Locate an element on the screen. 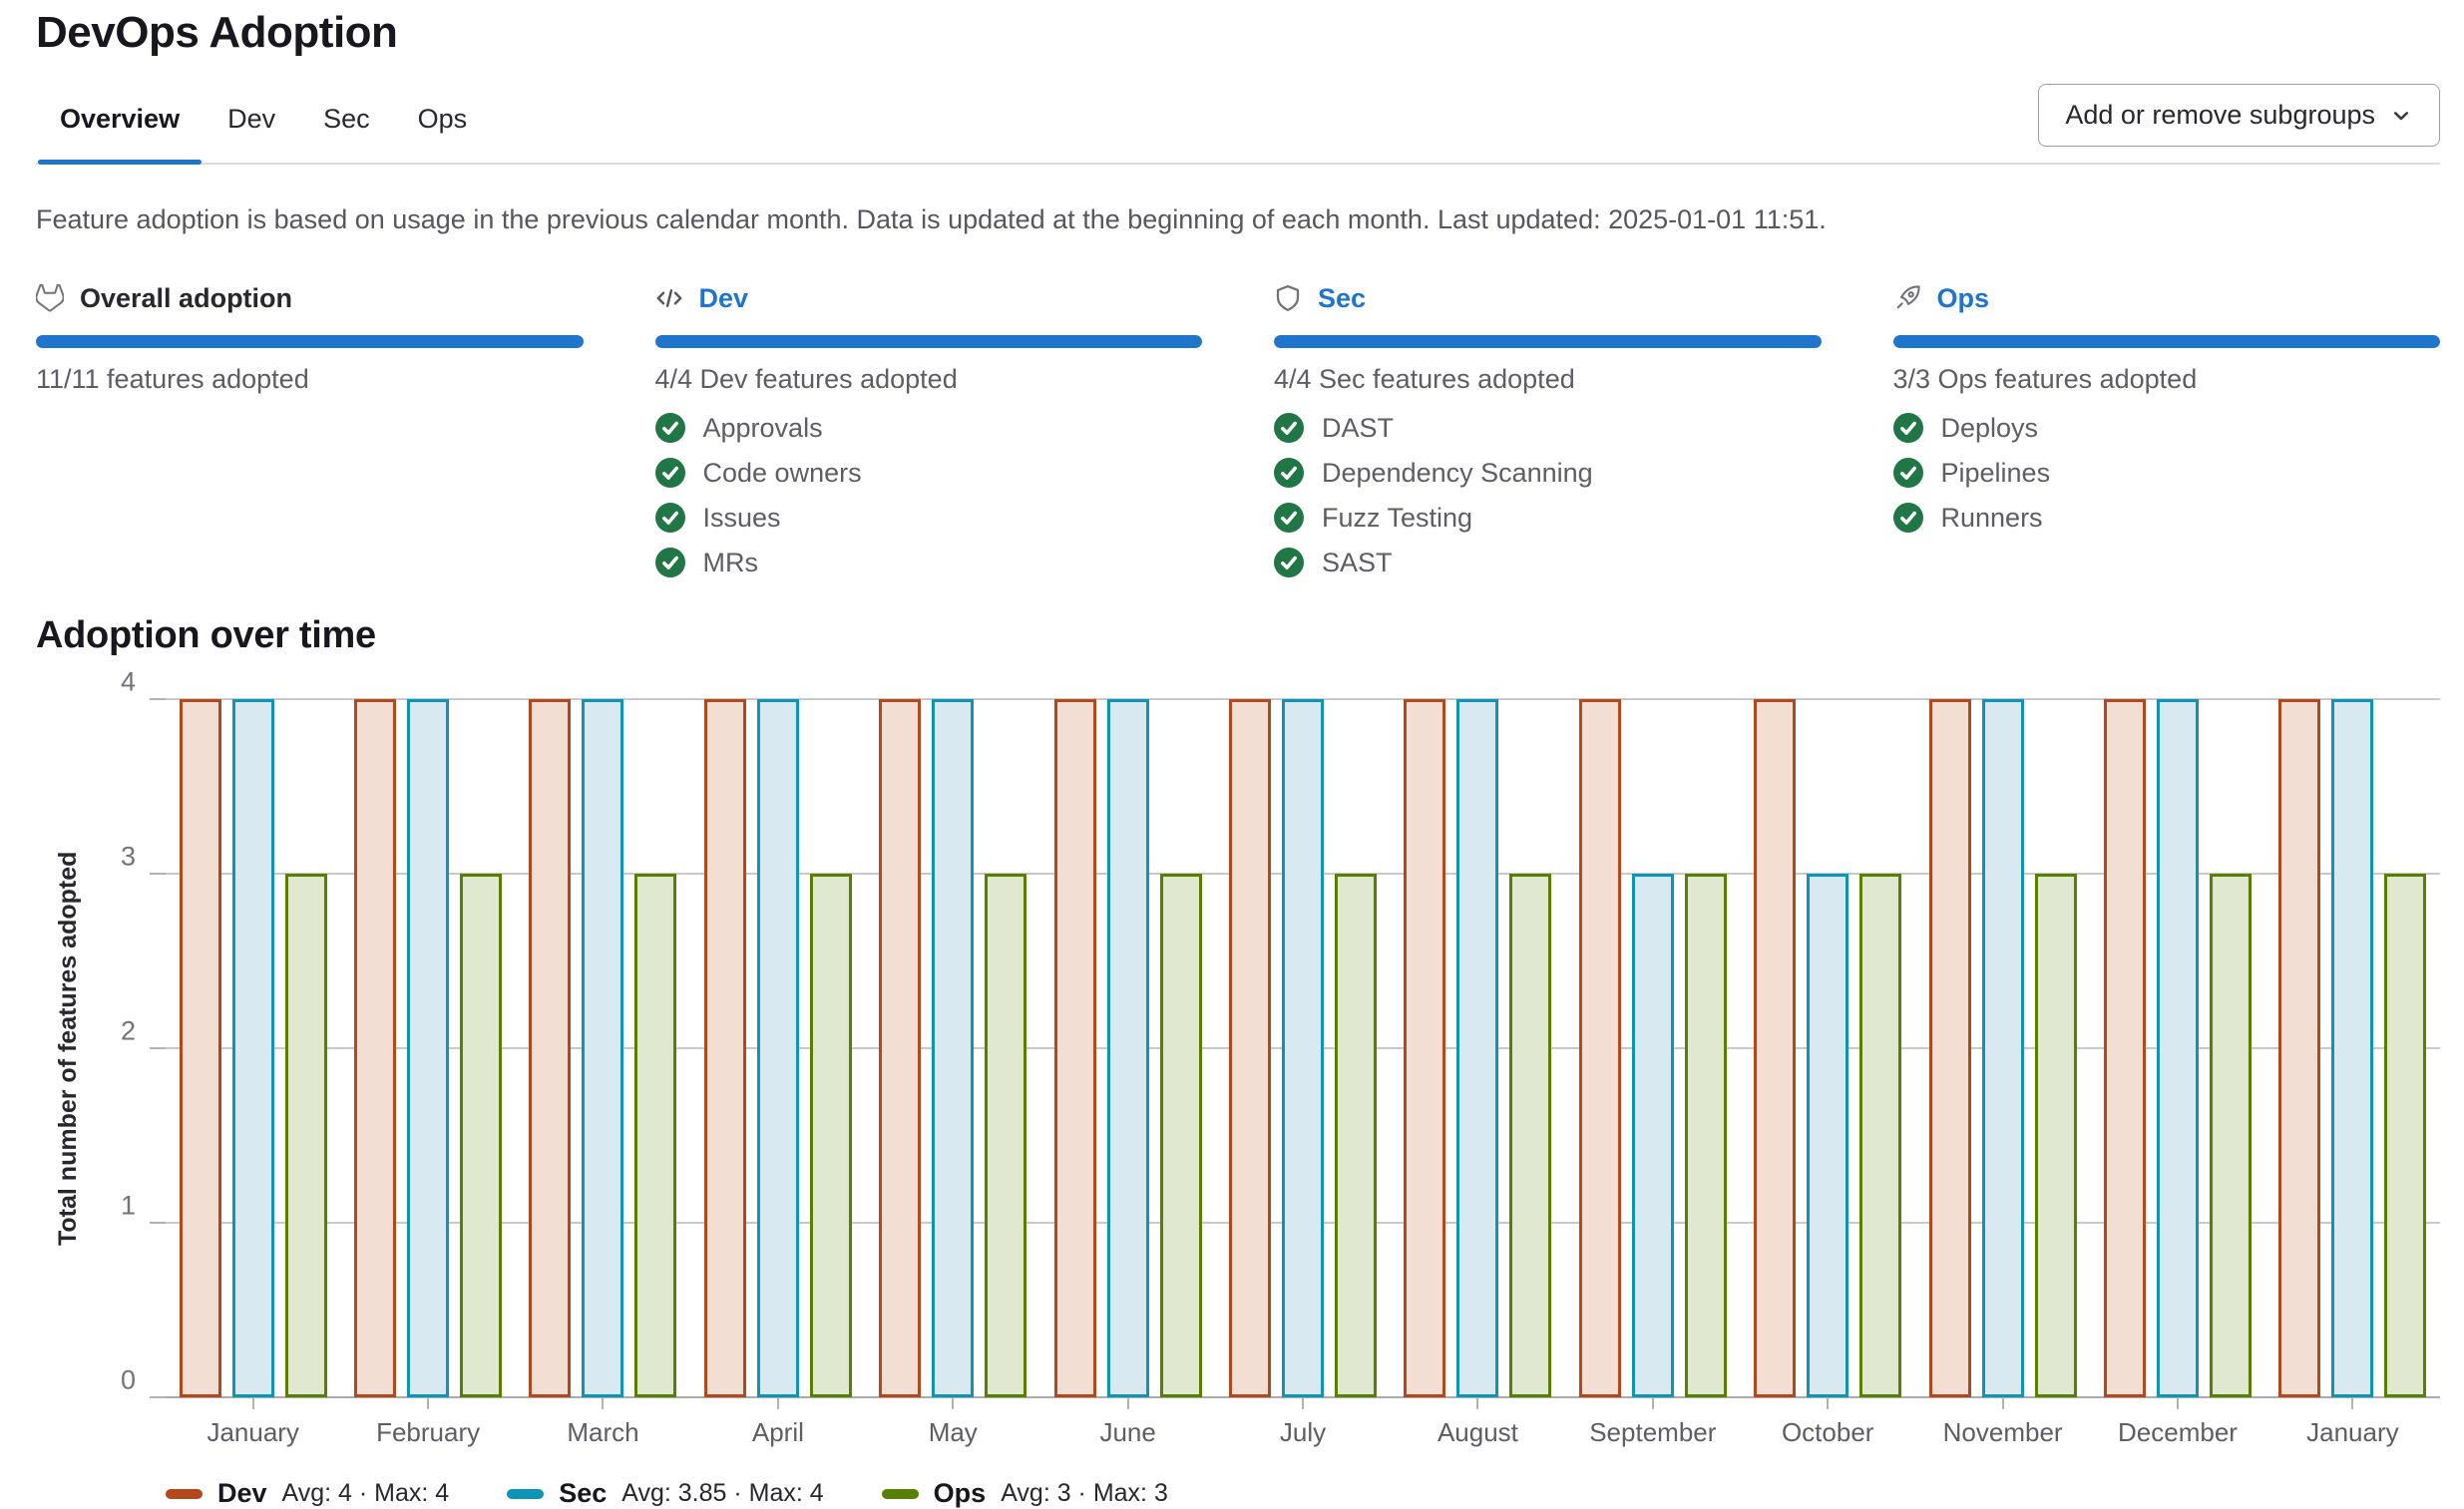  legend-name-dev: Dev is located at coordinates (242, 1493).